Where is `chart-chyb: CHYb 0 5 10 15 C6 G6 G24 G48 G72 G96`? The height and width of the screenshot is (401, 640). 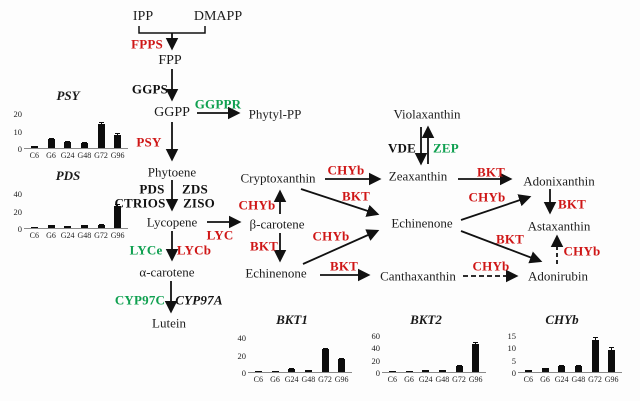
chart-chyb: CHYb 0 5 10 15 C6 G6 G24 G48 G72 G96 is located at coordinates (562, 350).